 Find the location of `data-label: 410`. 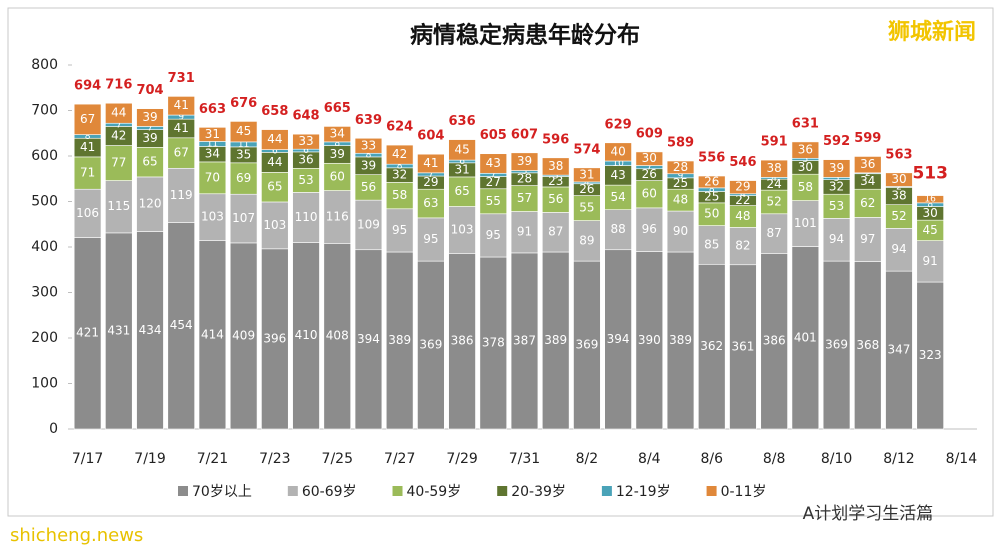

data-label: 410 is located at coordinates (306, 335).